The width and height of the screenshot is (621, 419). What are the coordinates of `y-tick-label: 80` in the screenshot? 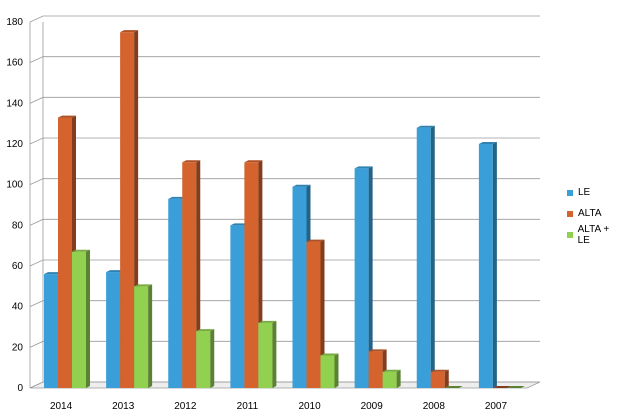 It's located at (18, 225).